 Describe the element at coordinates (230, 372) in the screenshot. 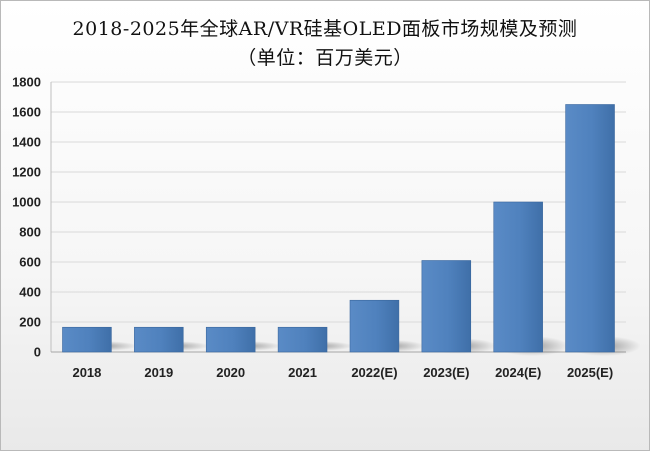

I see `x-tick-label: 2020` at that location.